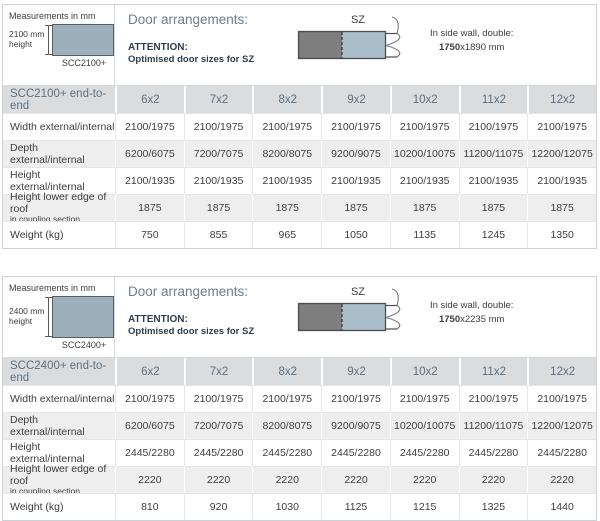  Describe the element at coordinates (27, 316) in the screenshot. I see `height-label: 2400 mm height` at that location.